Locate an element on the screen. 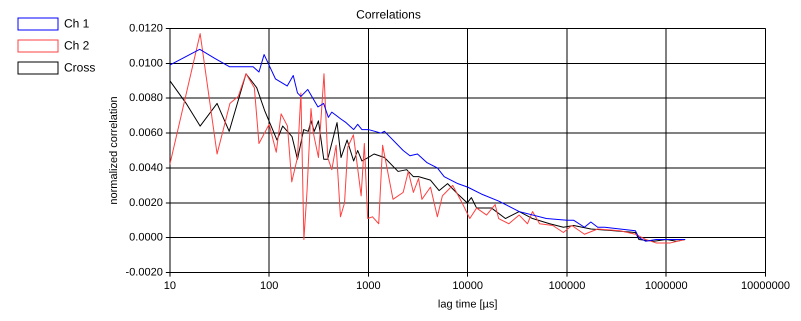  legend-label: Ch 2 is located at coordinates (77, 45).